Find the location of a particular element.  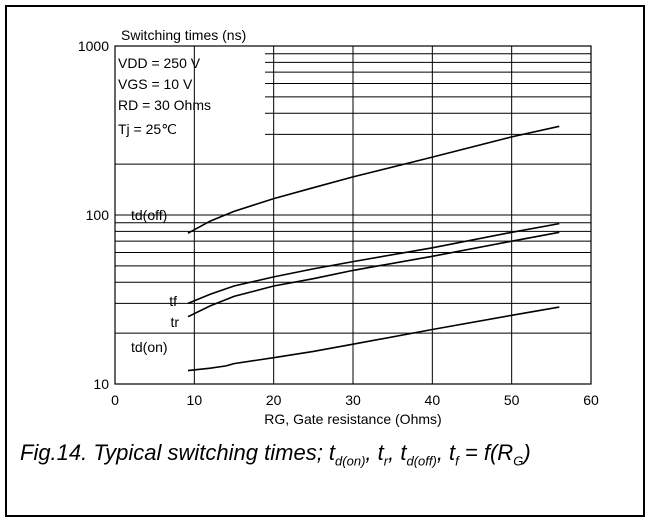

x-tick-label-3: 30 is located at coordinates (353, 400).